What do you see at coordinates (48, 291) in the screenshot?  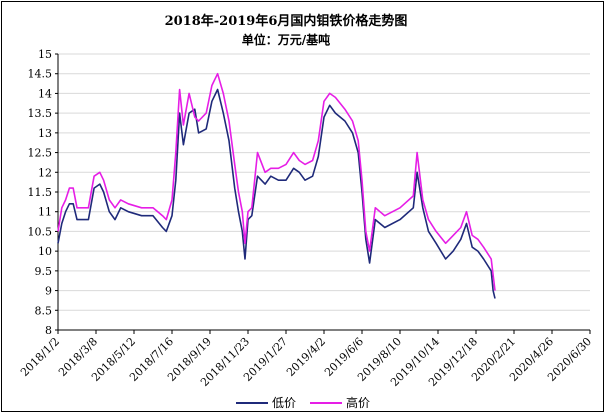 I see `y-tick-label: 9` at bounding box center [48, 291].